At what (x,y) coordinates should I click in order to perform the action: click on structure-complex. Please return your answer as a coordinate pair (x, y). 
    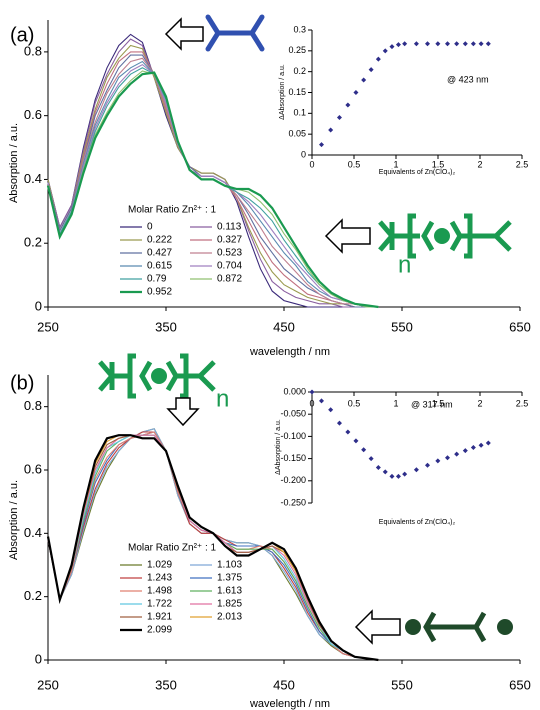
    Looking at the image, I should click on (455, 627).